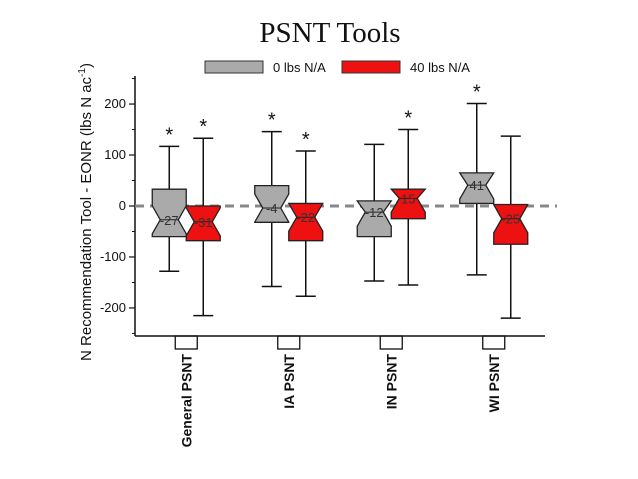  What do you see at coordinates (494, 383) in the screenshot?
I see `category-label: WI PSNT` at bounding box center [494, 383].